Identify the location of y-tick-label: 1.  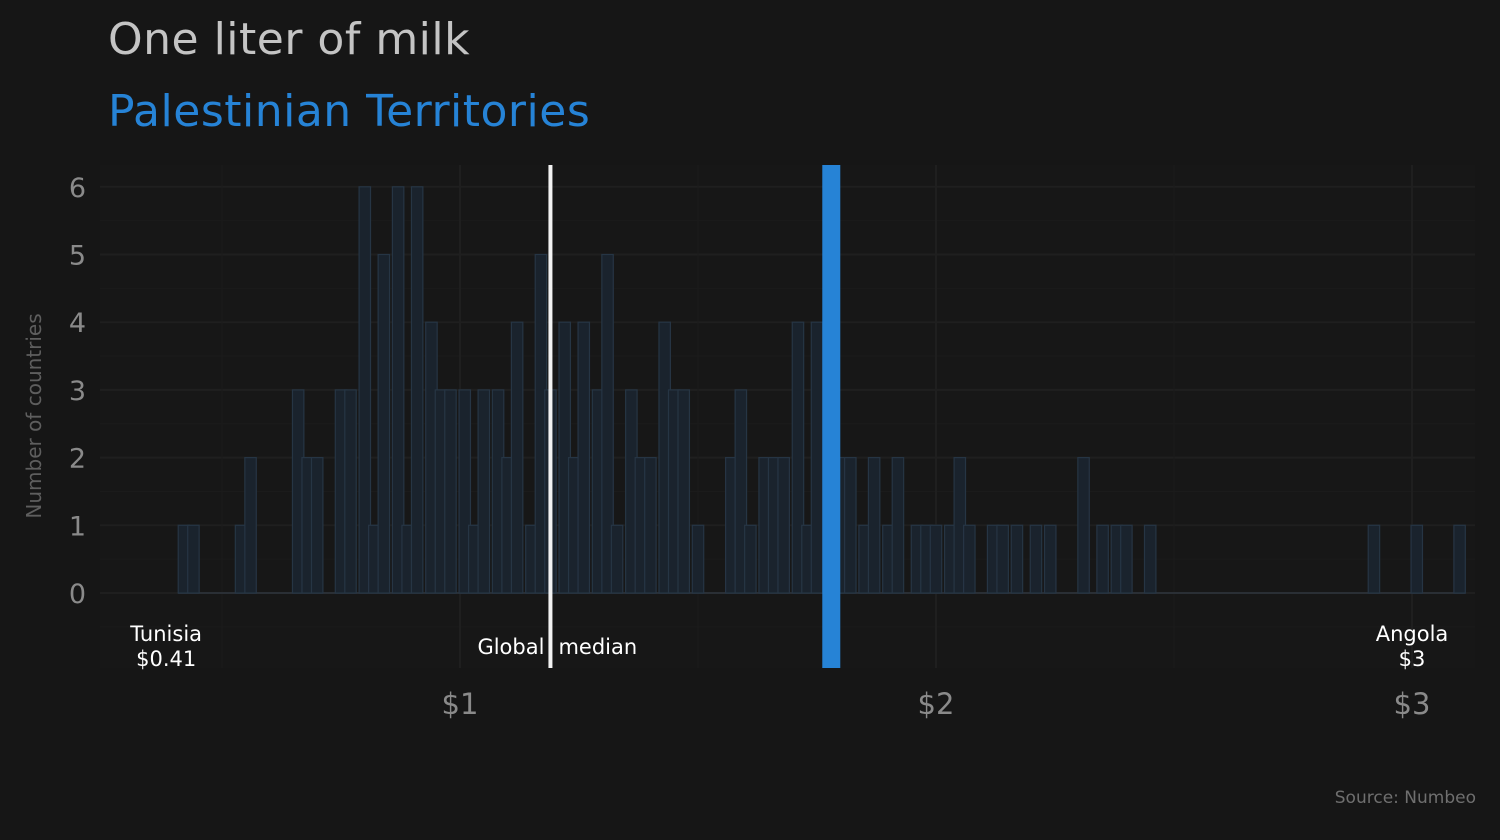
(77, 526).